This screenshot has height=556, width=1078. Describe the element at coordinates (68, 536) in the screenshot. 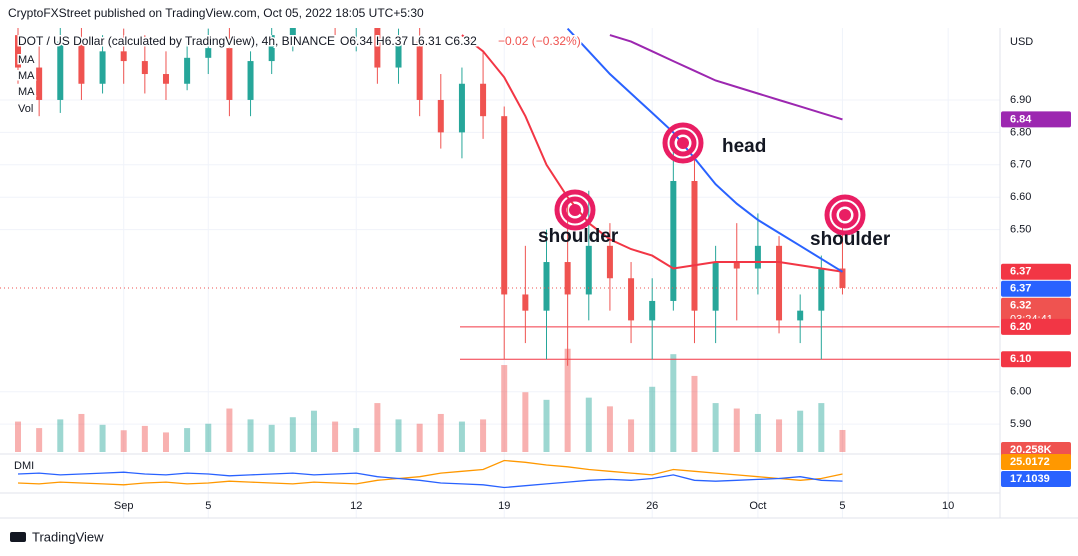

I see `footer: TradingView` at that location.